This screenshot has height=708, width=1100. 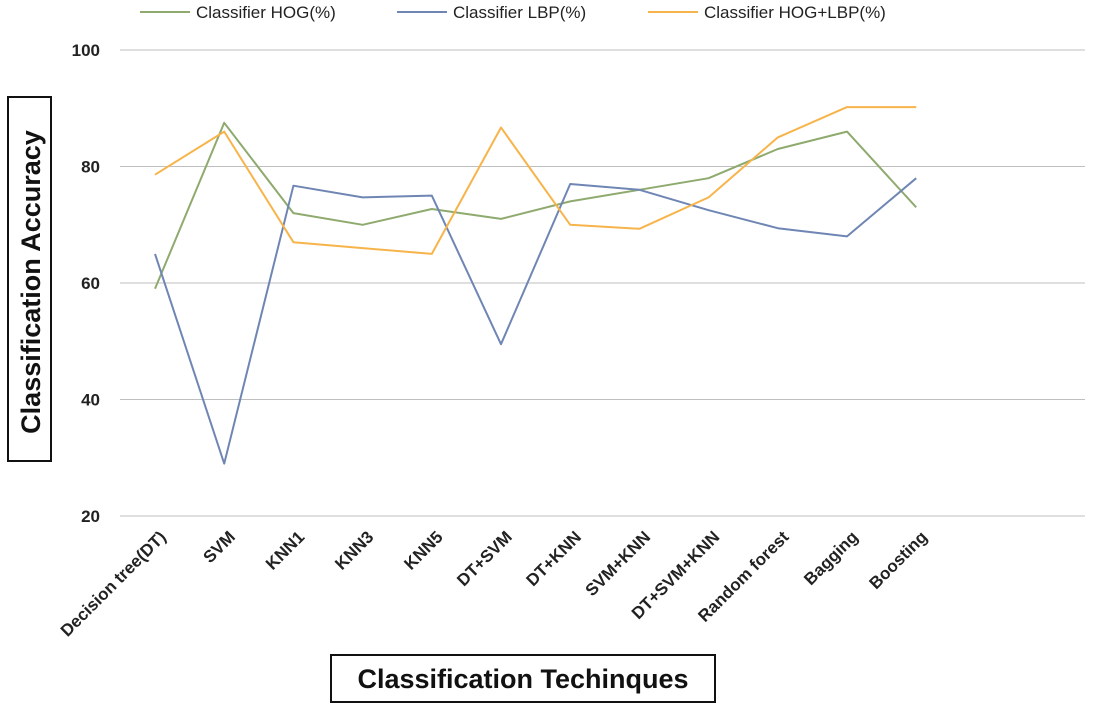 I want to click on x-tick-label: DT+KNN, so click(x=554, y=558).